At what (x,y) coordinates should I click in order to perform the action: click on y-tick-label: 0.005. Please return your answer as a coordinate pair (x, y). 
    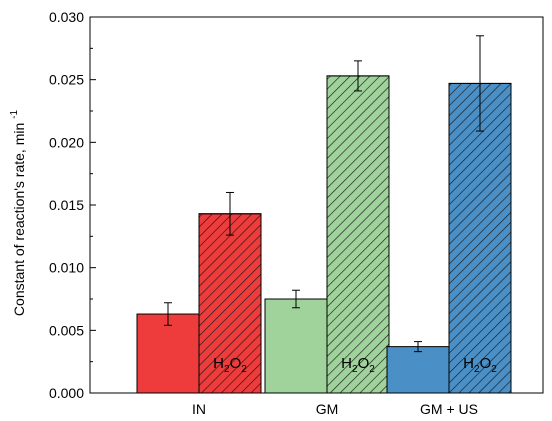
    Looking at the image, I should click on (66, 330).